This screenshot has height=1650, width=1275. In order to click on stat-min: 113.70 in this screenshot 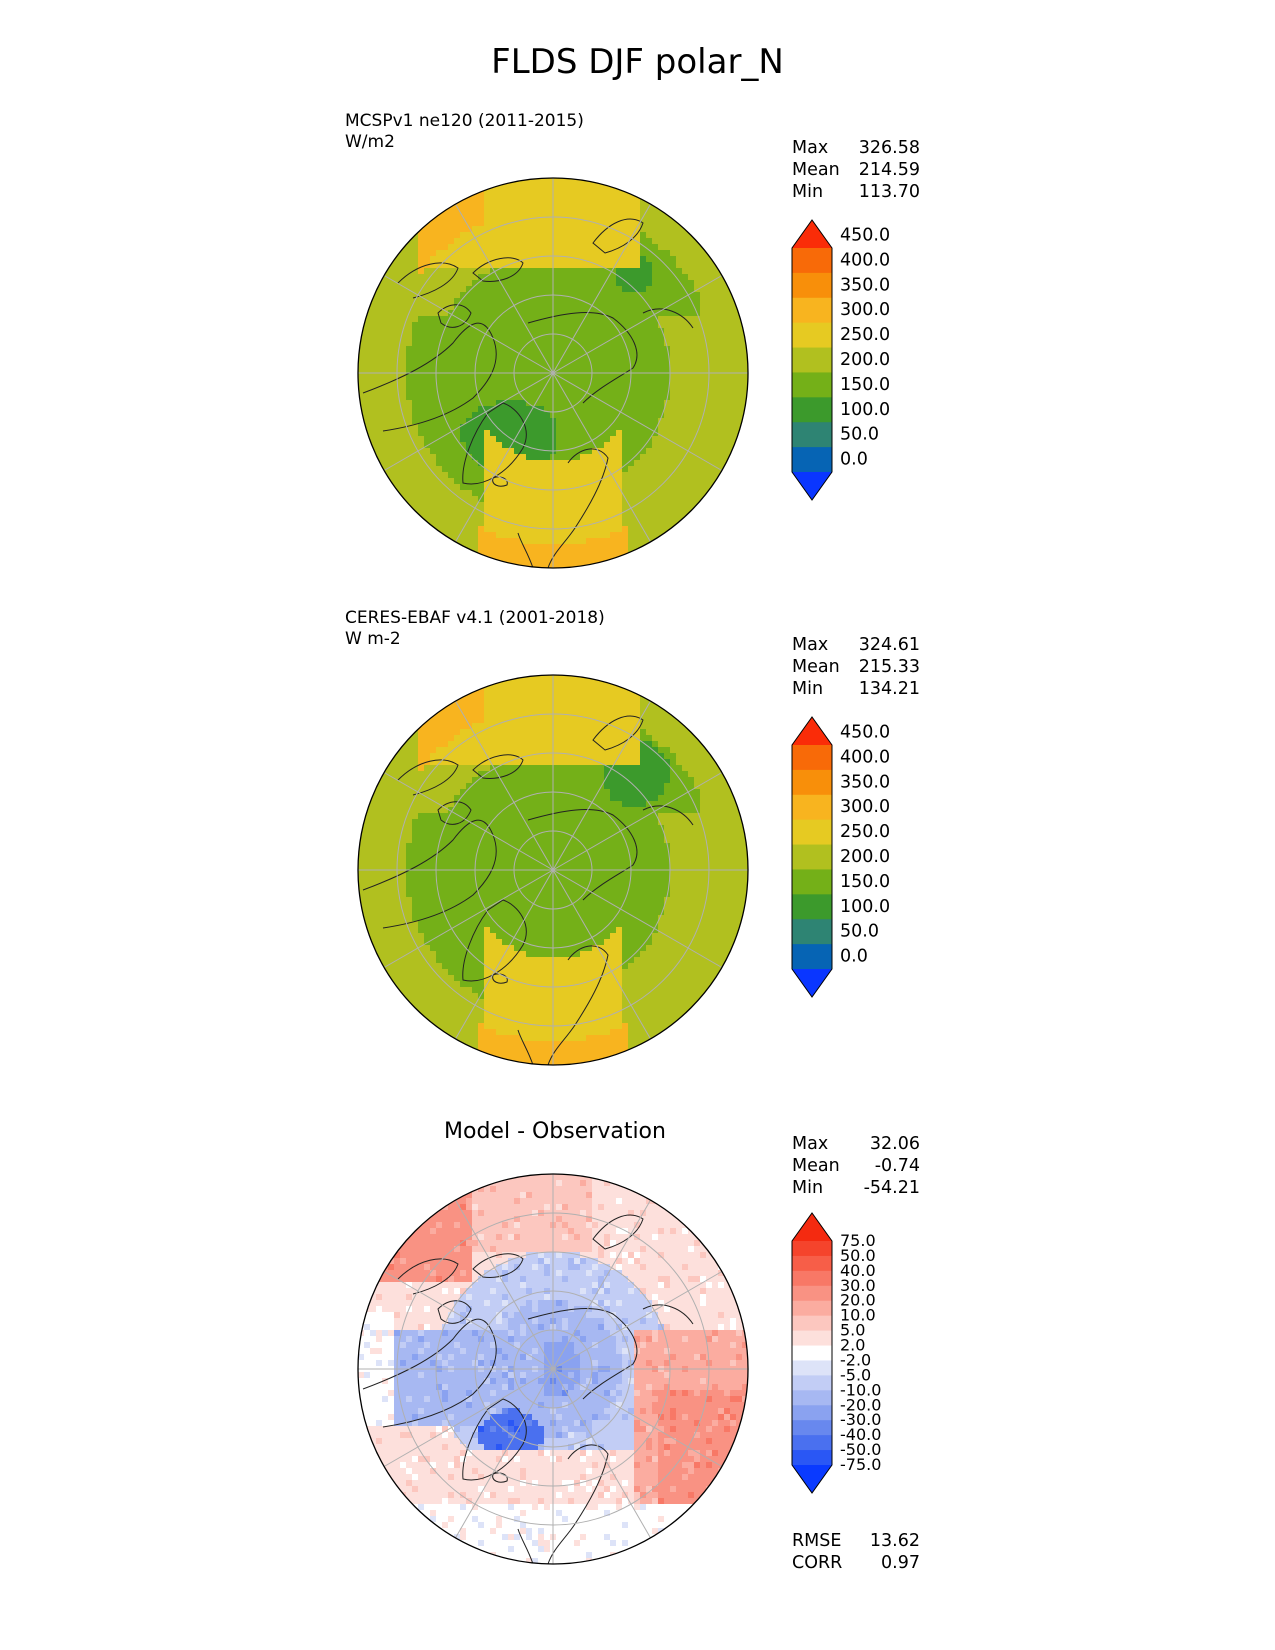, I will do `click(889, 192)`.